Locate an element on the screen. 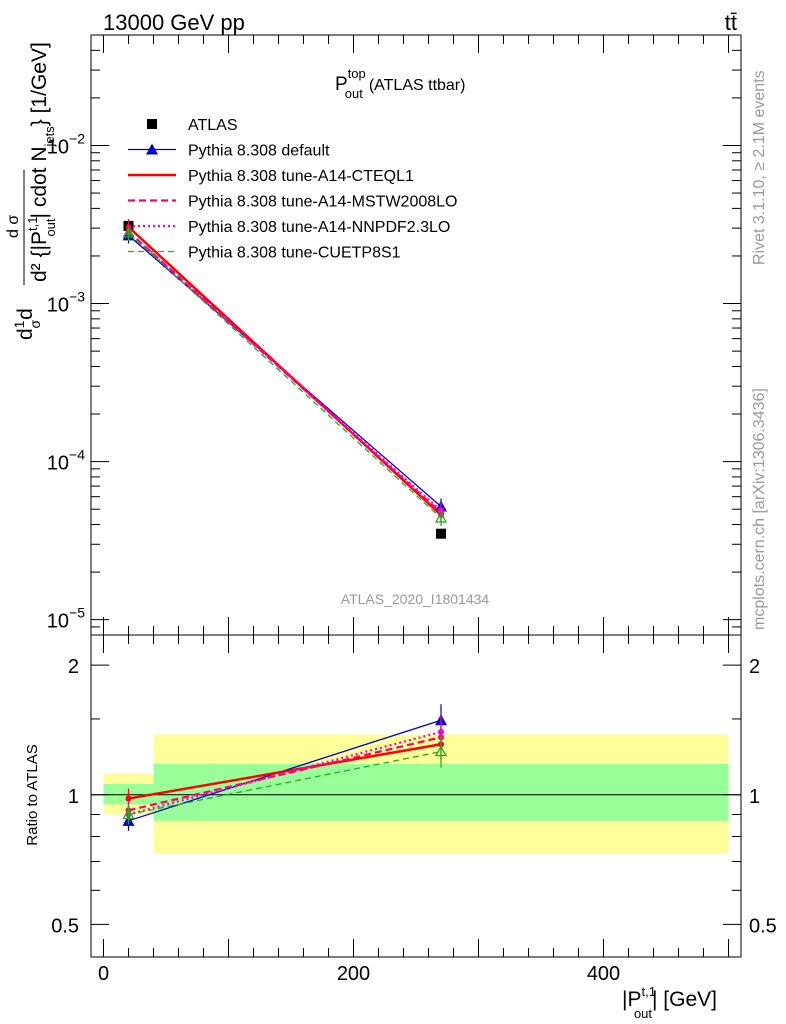 The height and width of the screenshot is (1024, 786). ratio-band-stat is located at coordinates (441, 792).